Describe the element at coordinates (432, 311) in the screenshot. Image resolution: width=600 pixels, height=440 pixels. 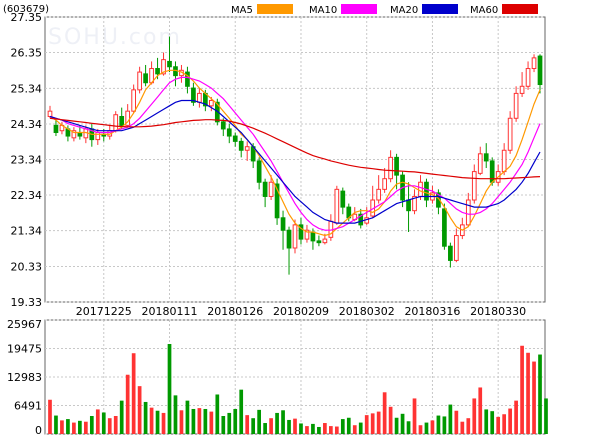
I see `date-tick-label: 20180316` at that location.